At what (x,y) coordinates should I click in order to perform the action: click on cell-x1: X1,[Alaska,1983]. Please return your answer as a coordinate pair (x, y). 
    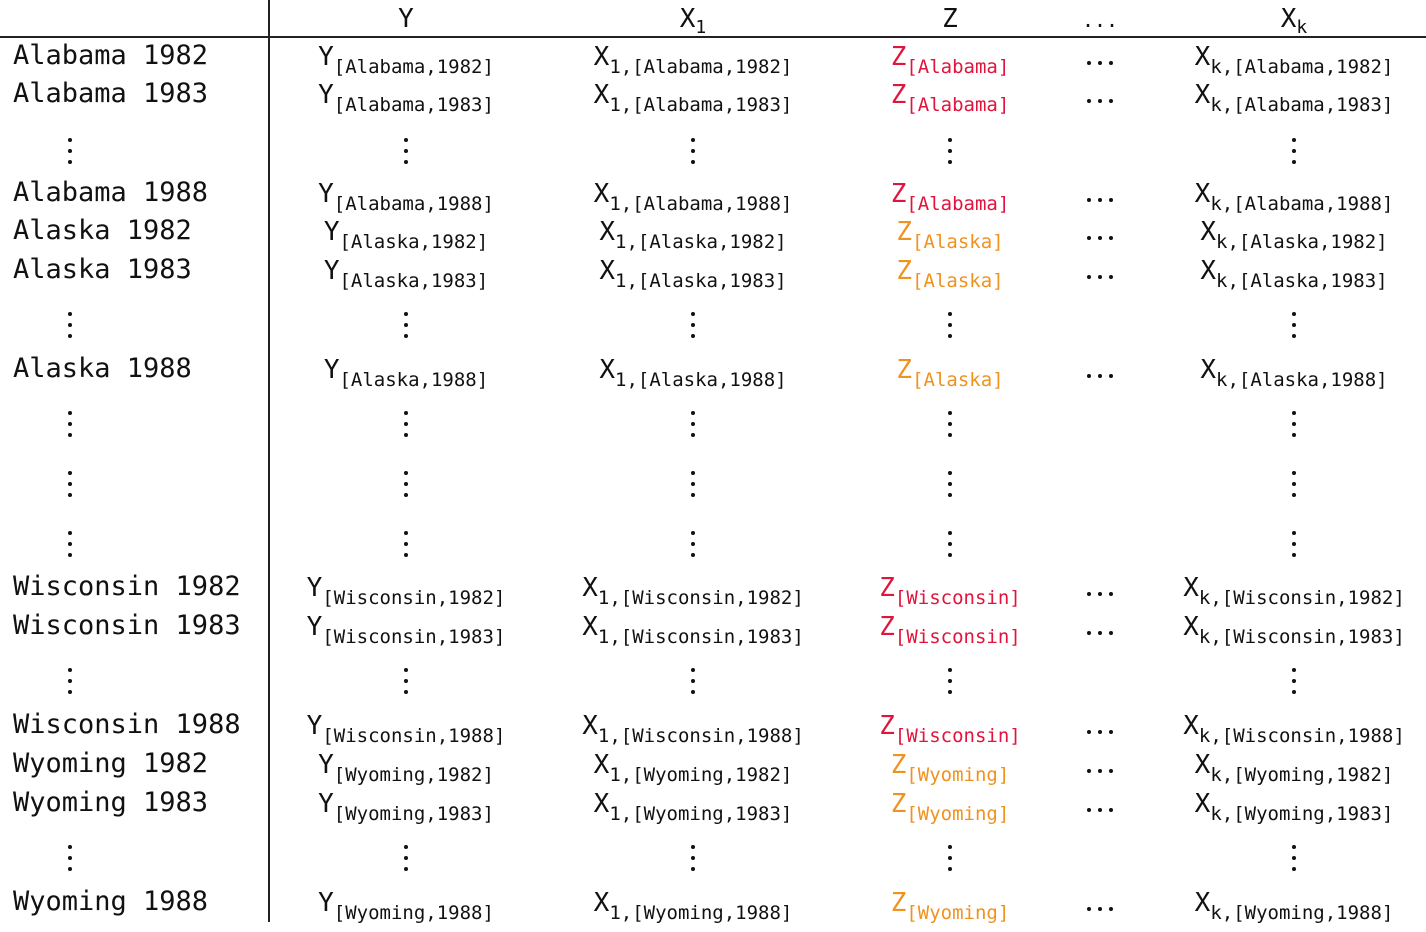
    Looking at the image, I should click on (693, 274).